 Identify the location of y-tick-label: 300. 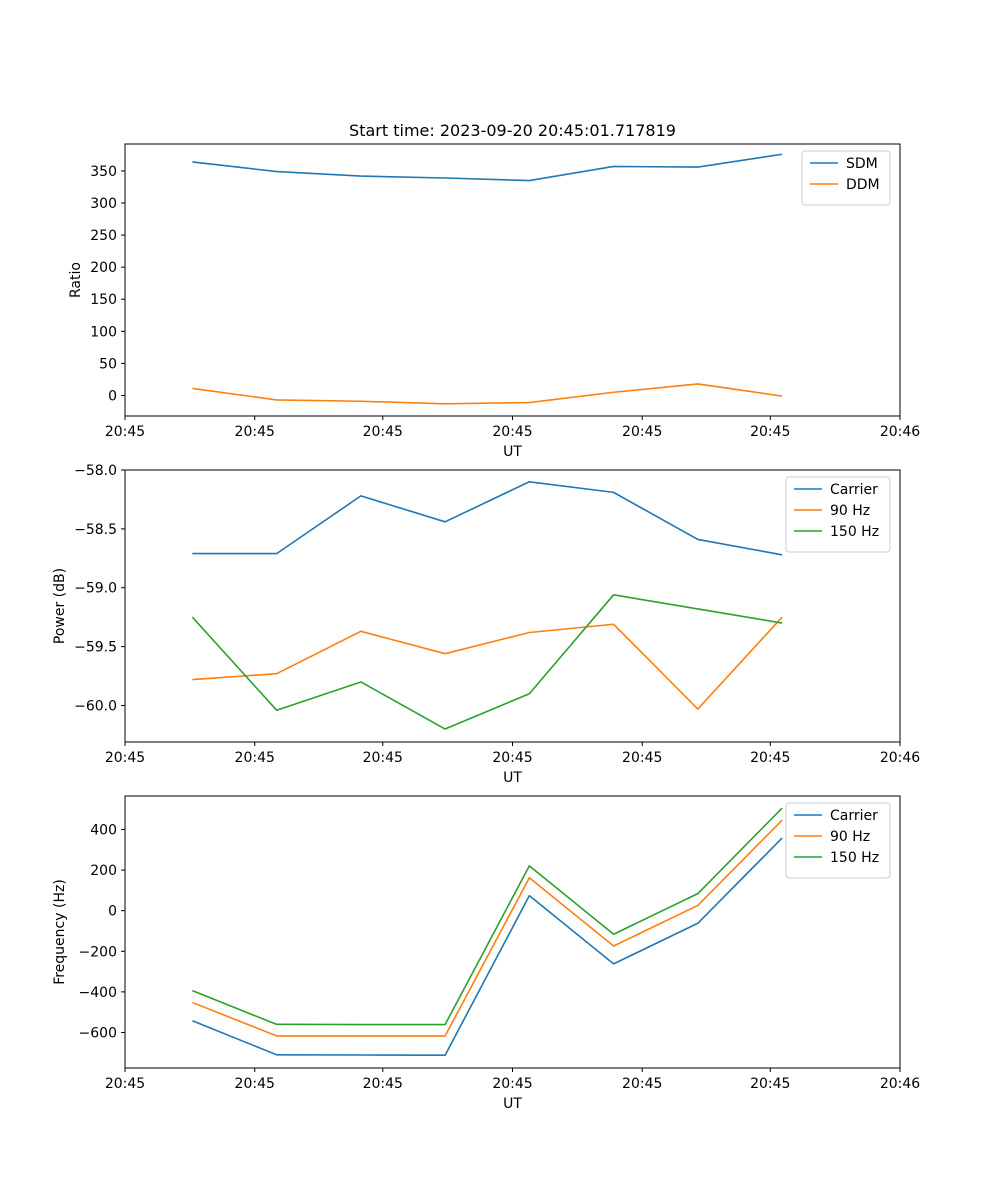
(103, 204).